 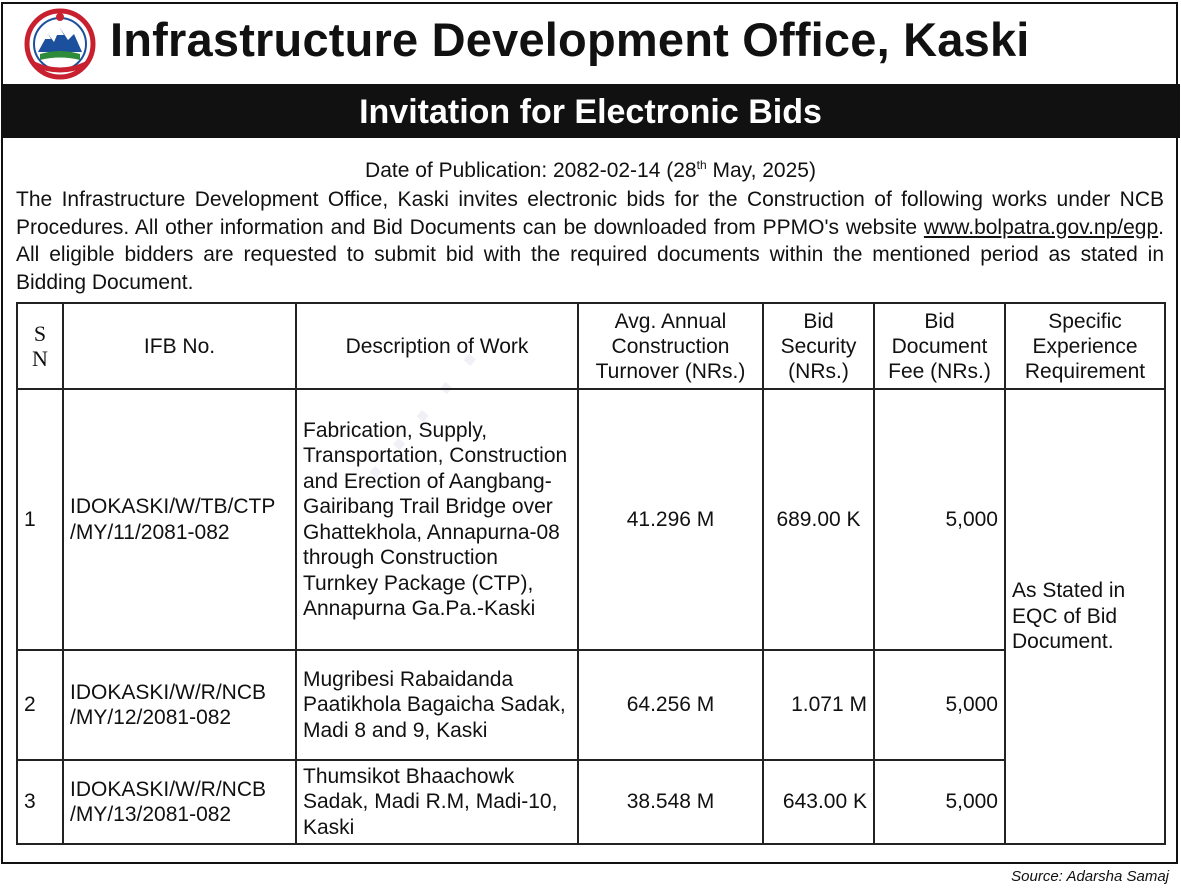 What do you see at coordinates (818, 802) in the screenshot?
I see `cell-bid-security: 643.00 K` at bounding box center [818, 802].